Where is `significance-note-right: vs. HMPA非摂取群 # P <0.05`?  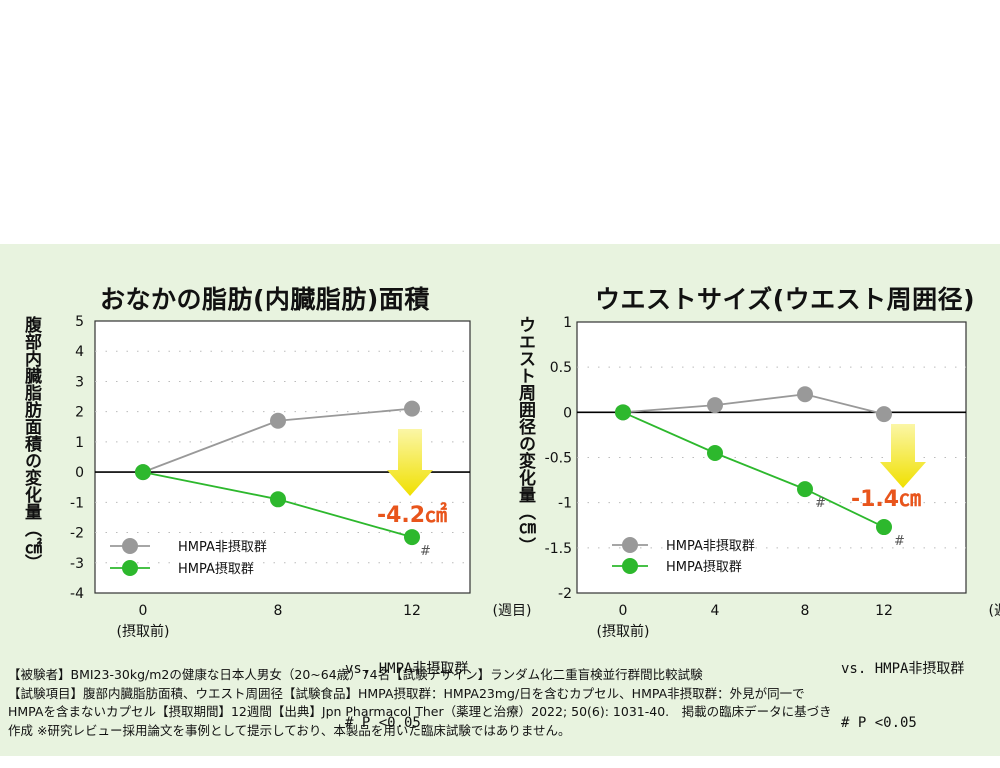
significance-note-right: vs. HMPA非摂取群 # P <0.05 is located at coordinates (902, 696).